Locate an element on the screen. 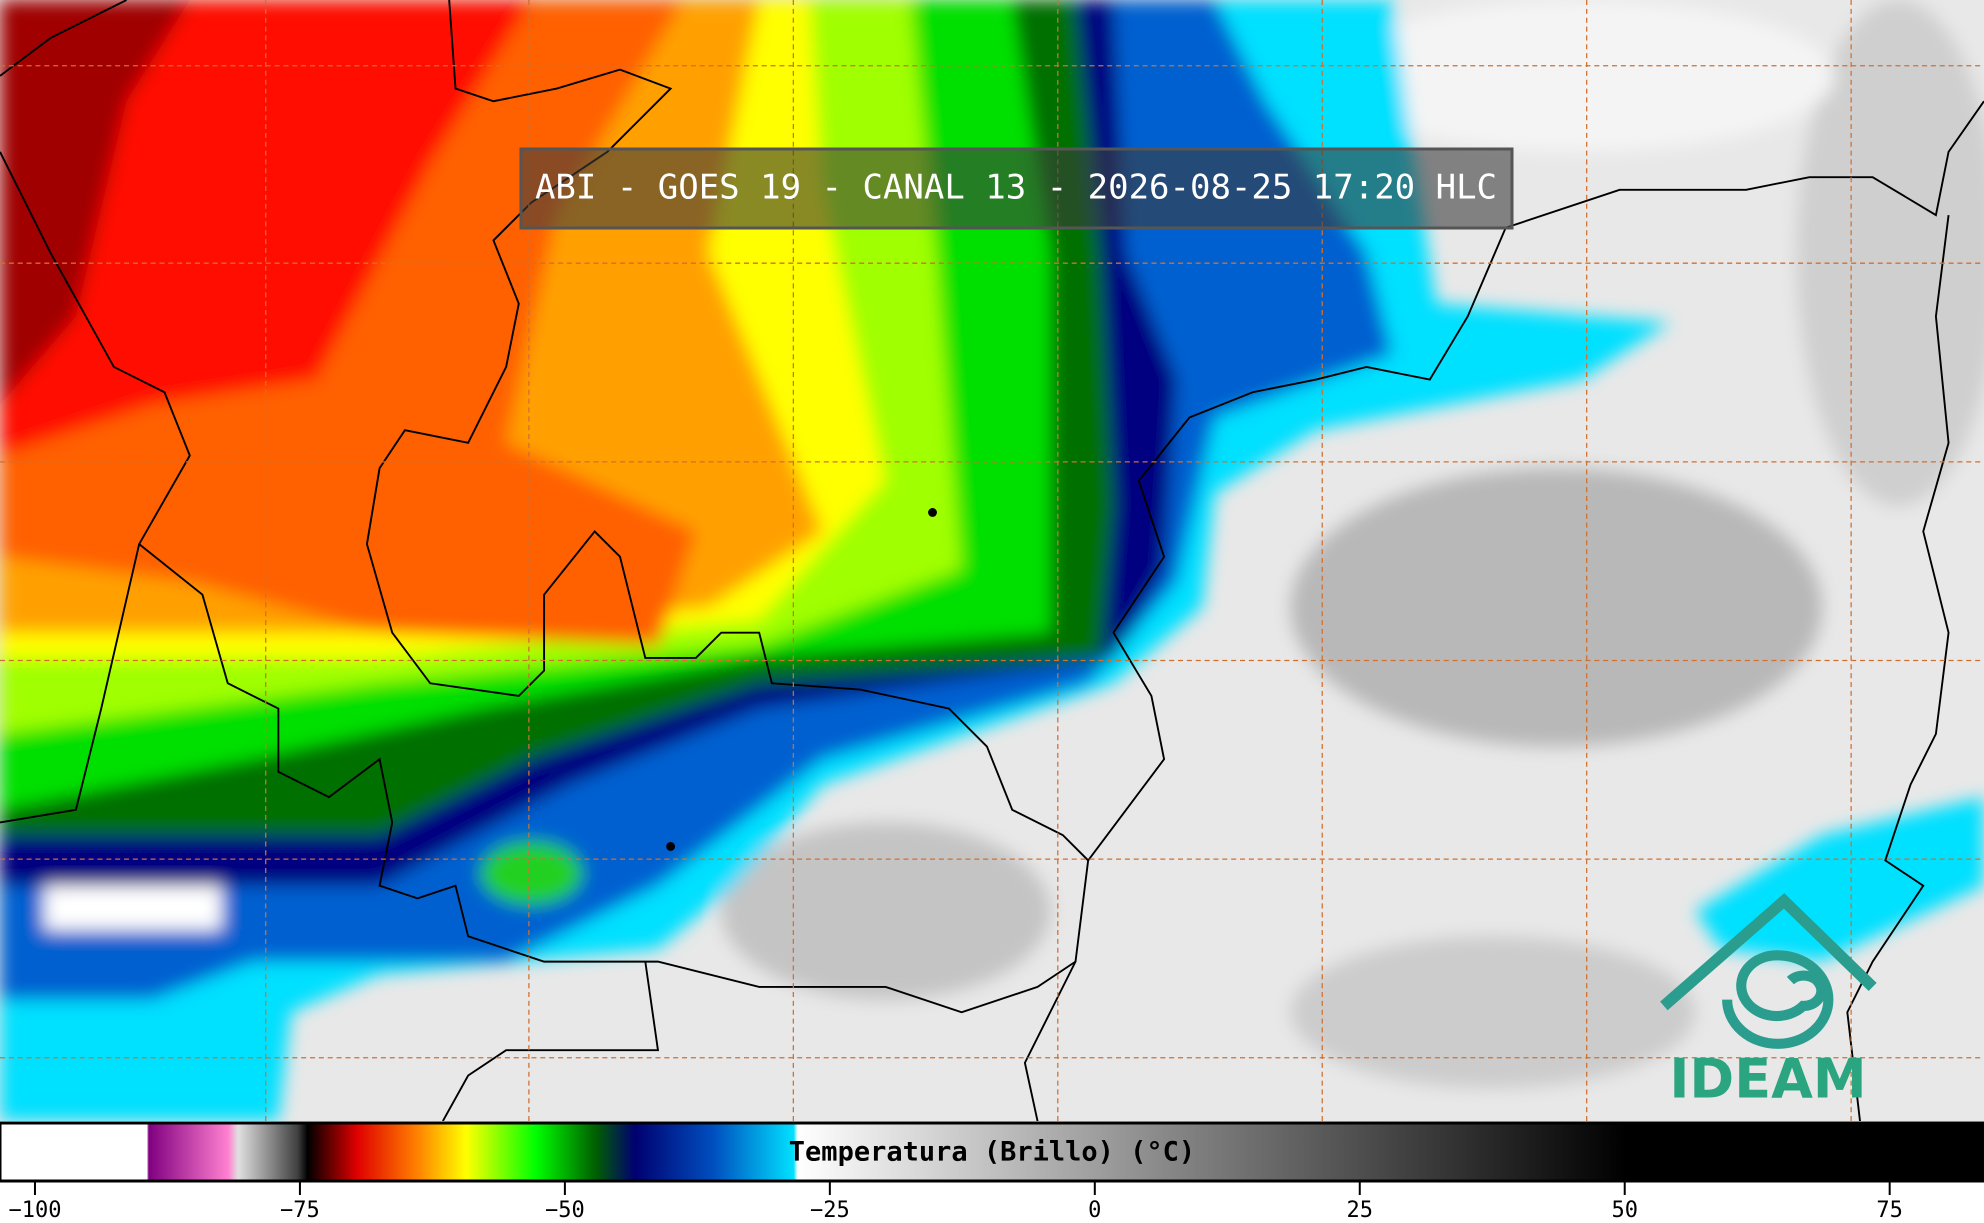  colorbar-label: Temperatura (Brillo) (°C) is located at coordinates (992, 1152).